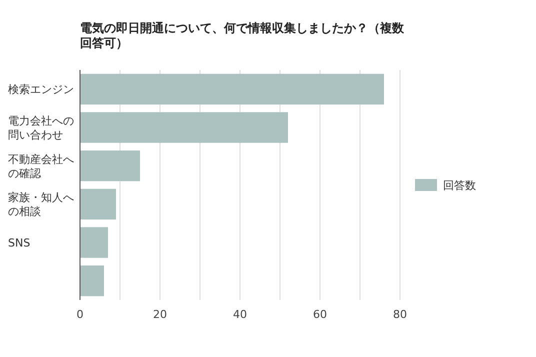 This screenshot has width=536, height=357. I want to click on y-tick-label: SNS, so click(19, 243).